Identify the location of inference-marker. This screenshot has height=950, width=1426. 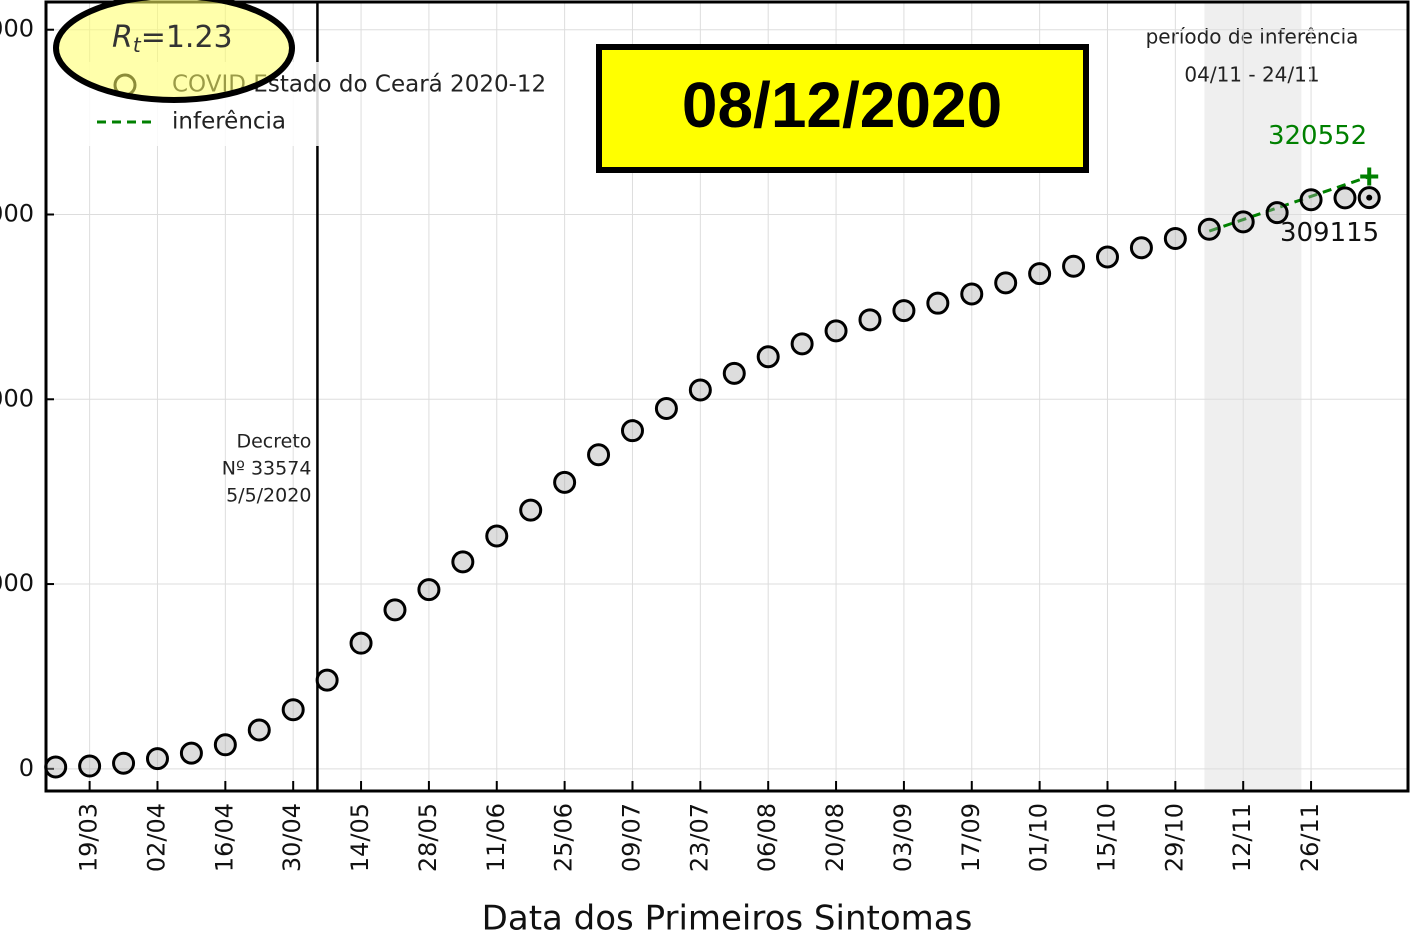
(1369, 176).